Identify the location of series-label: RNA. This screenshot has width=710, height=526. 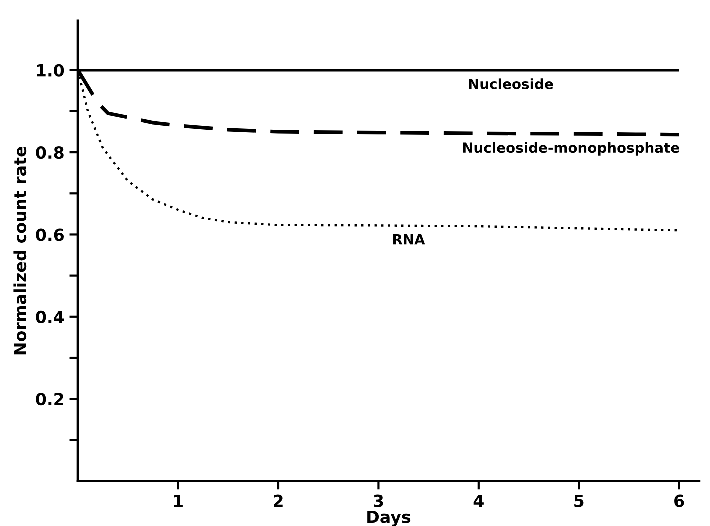
(410, 239).